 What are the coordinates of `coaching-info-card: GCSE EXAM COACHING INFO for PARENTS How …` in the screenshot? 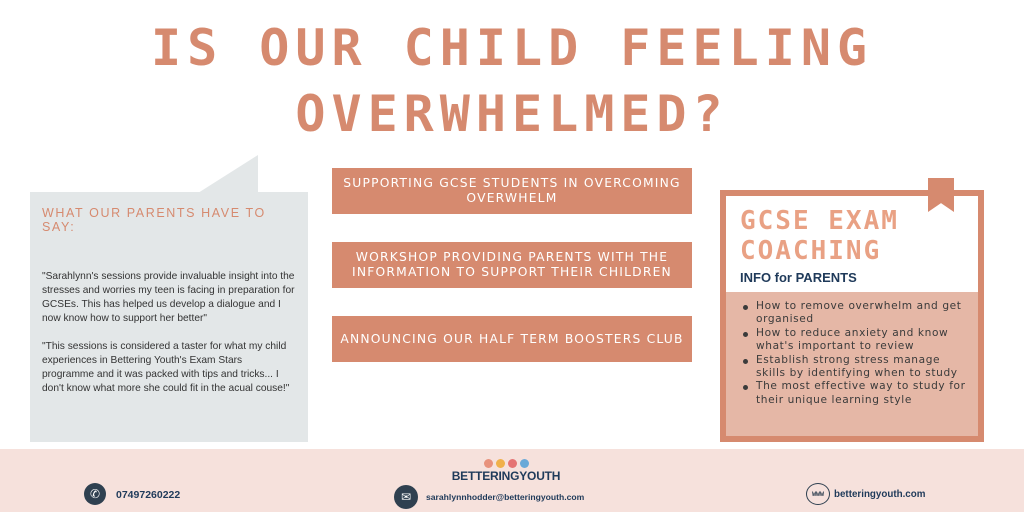 It's located at (852, 316).